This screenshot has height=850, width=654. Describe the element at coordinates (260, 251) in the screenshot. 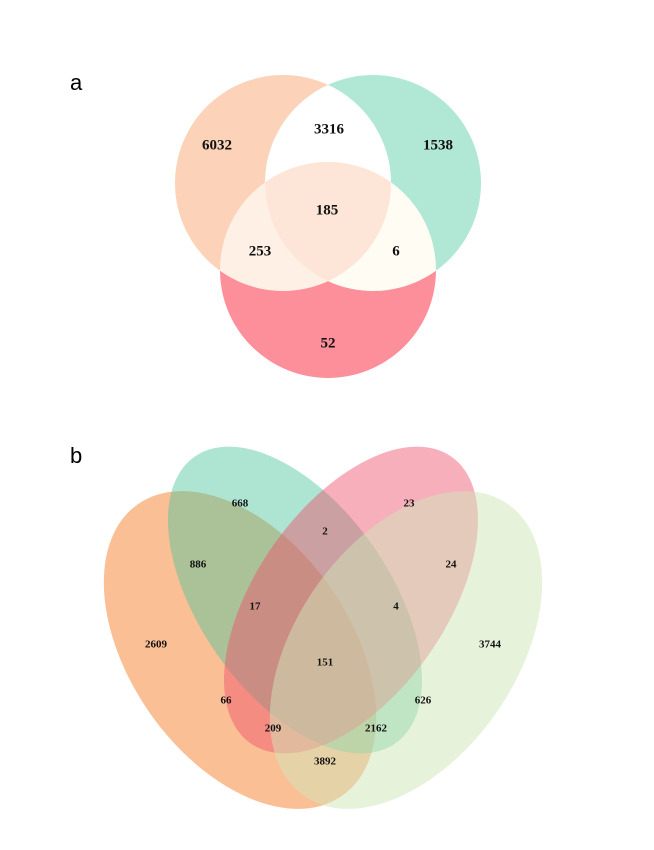

I see `region-count: 253` at that location.